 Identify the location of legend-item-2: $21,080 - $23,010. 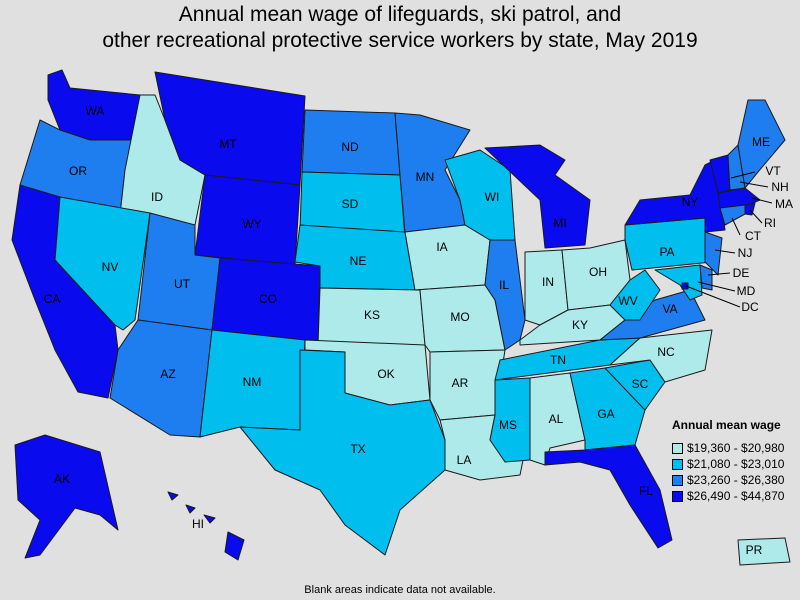
(735, 464).